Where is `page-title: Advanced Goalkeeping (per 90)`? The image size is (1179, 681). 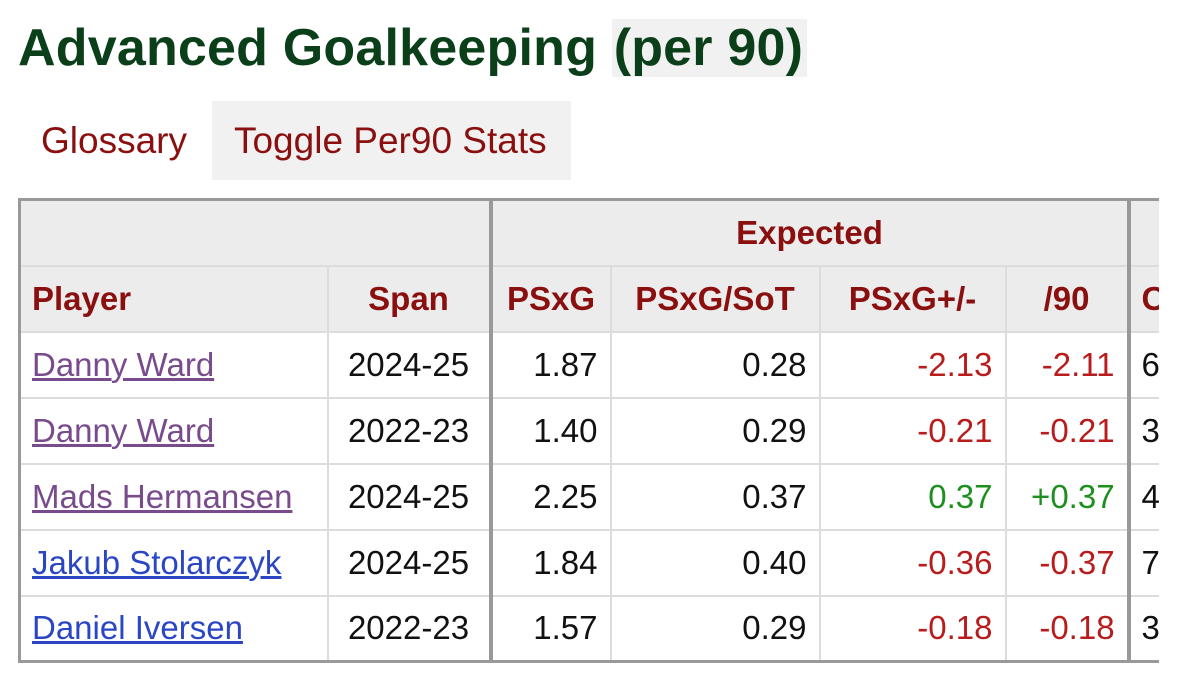 page-title: Advanced Goalkeeping (per 90) is located at coordinates (413, 48).